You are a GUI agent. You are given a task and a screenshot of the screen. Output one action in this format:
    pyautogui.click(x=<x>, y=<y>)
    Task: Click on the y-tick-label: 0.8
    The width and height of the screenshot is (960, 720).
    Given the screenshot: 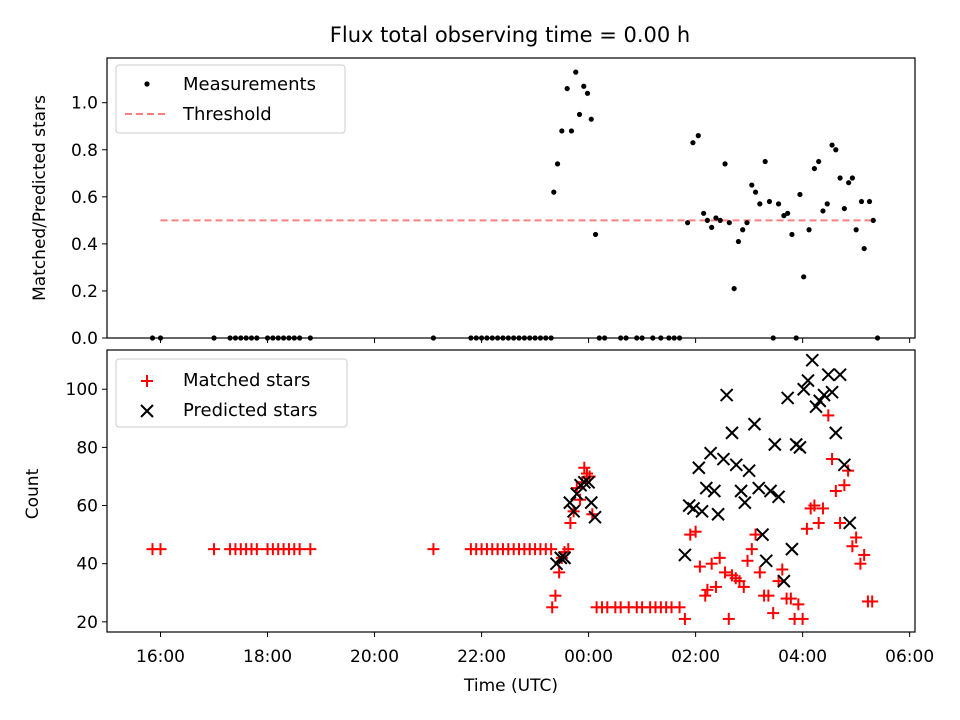 What is the action you would take?
    pyautogui.click(x=84, y=151)
    